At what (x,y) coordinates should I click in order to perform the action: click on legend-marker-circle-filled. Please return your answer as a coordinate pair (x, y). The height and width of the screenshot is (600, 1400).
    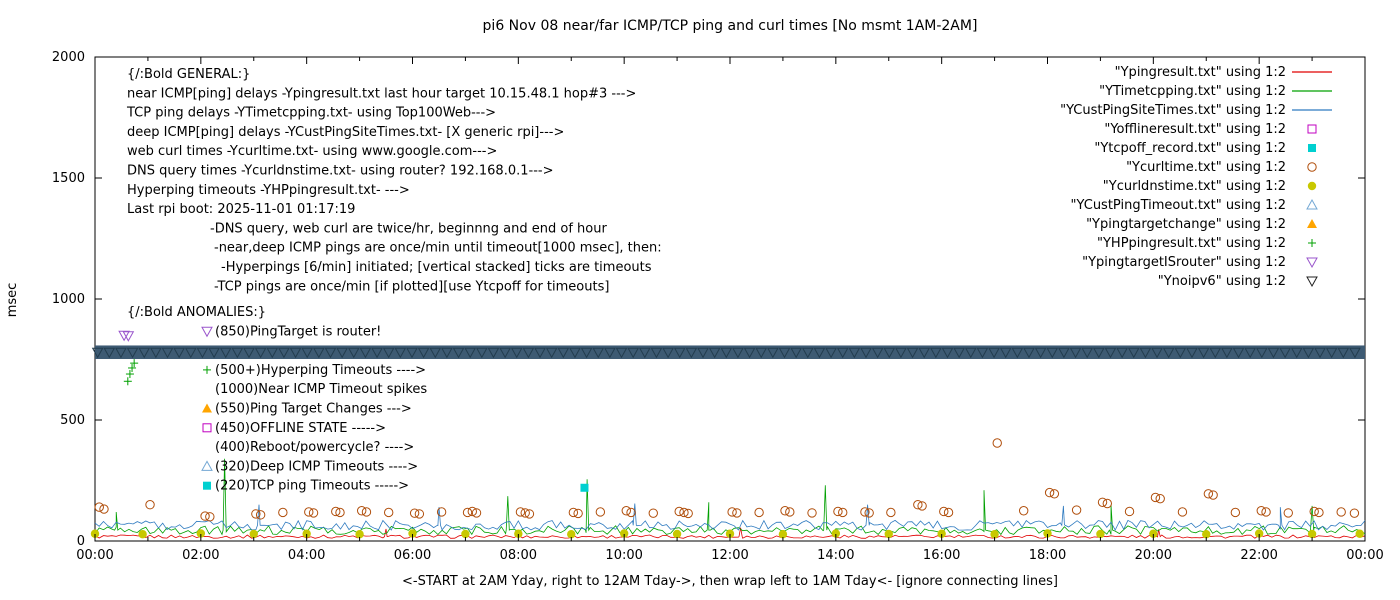
    Looking at the image, I should click on (1312, 186).